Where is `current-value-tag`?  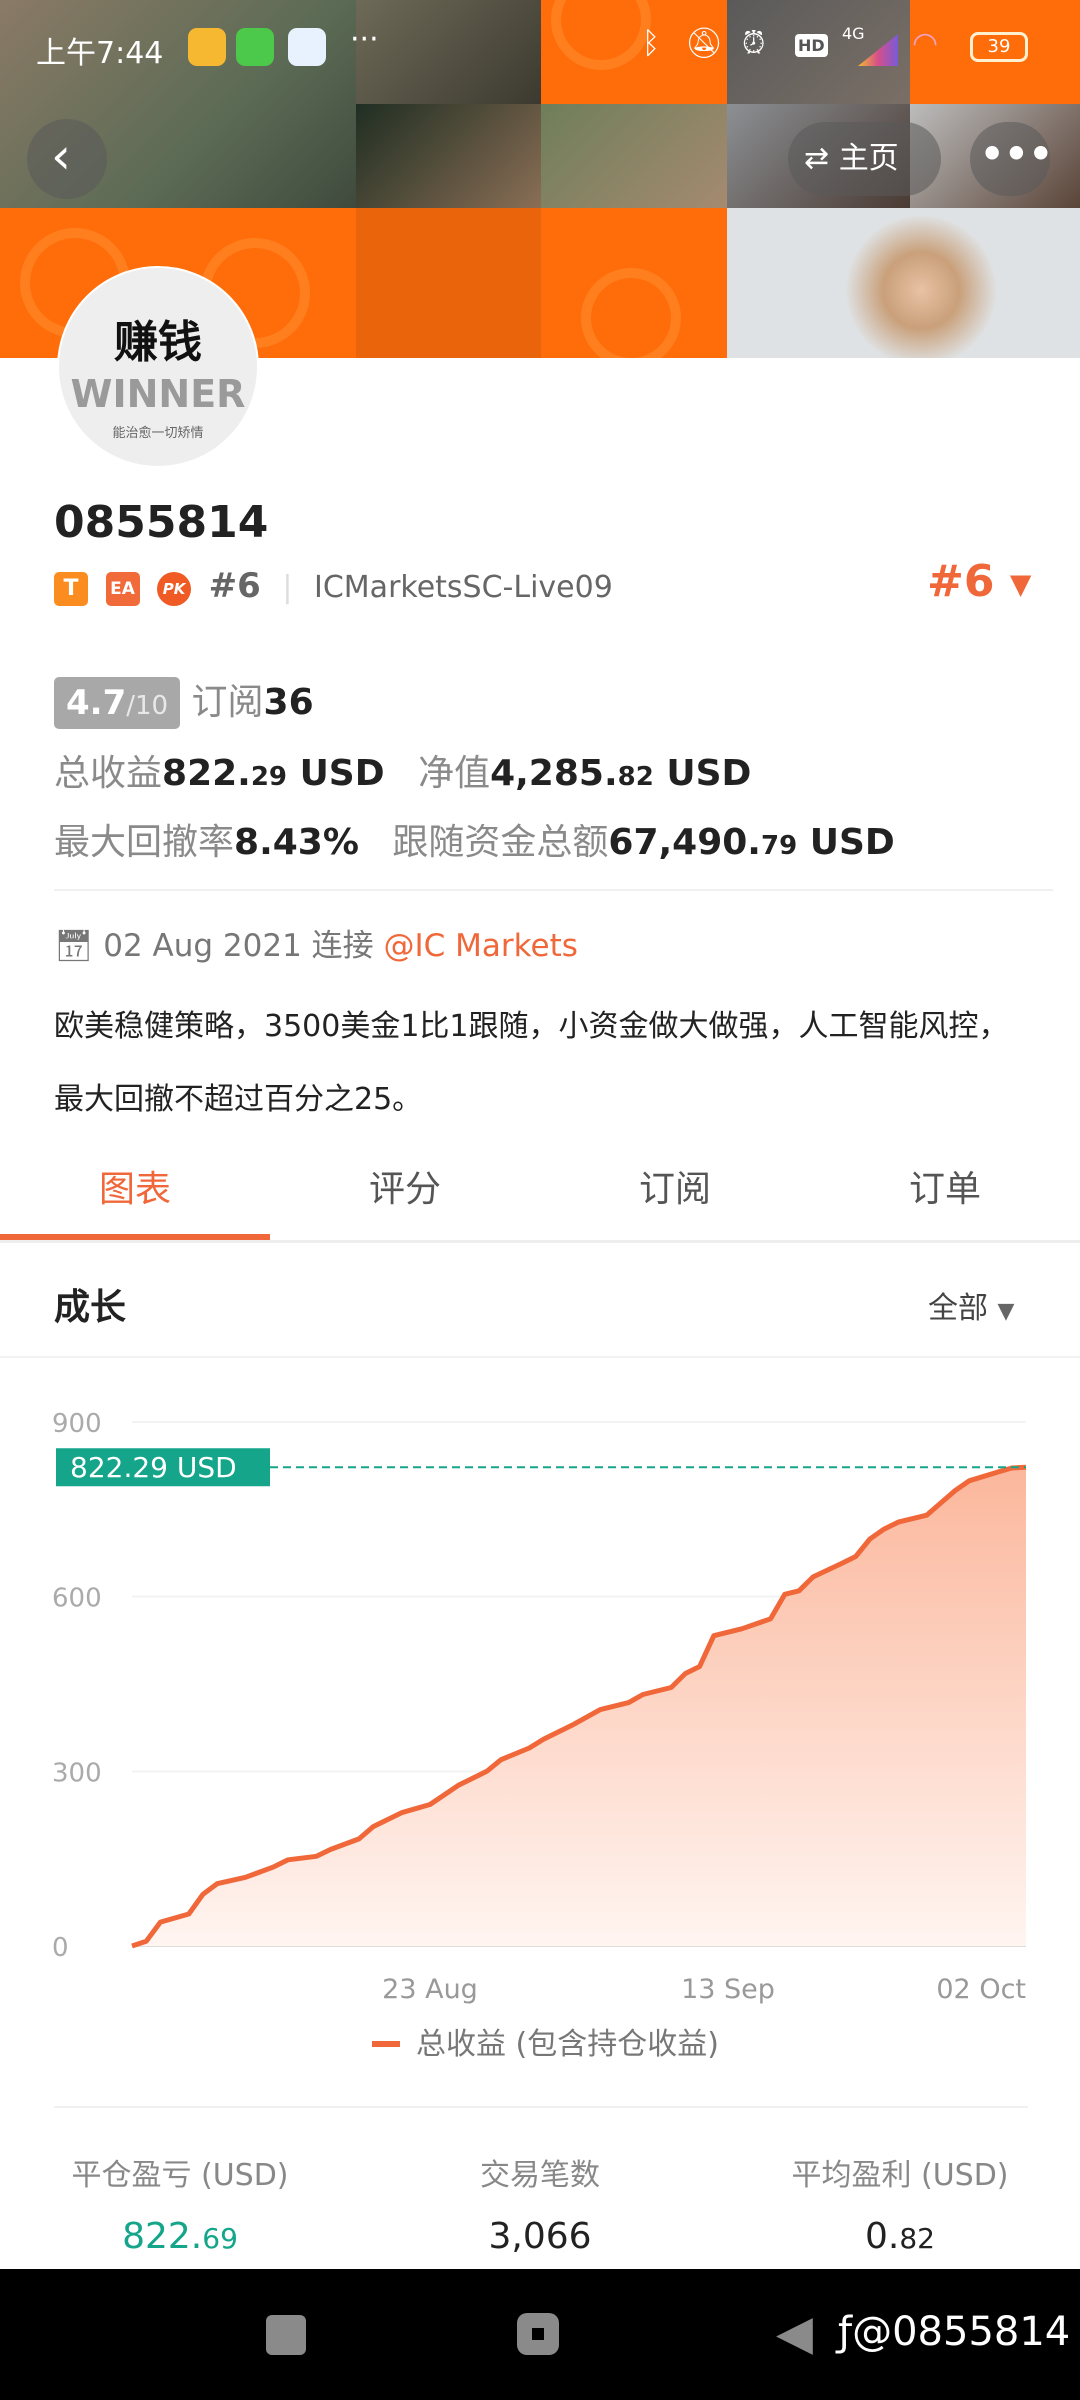 current-value-tag is located at coordinates (163, 1467).